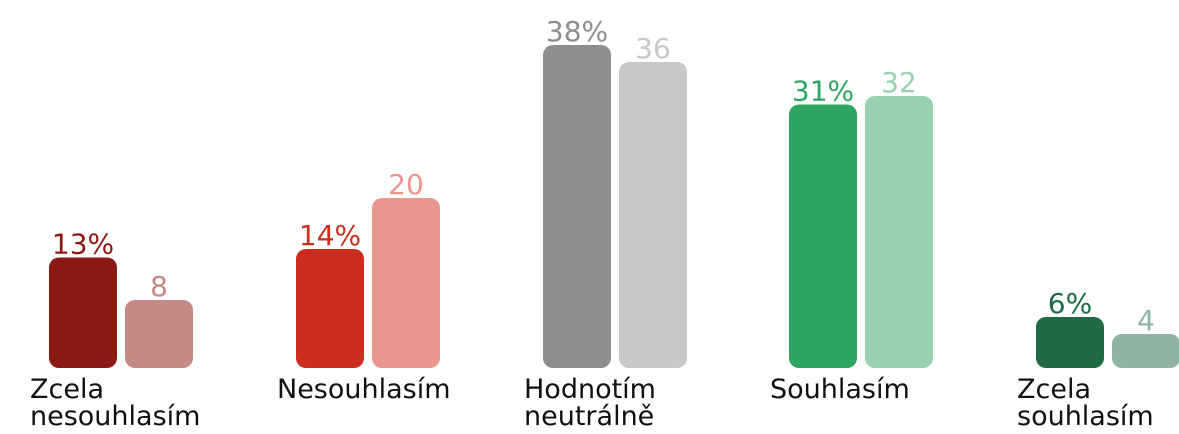 The height and width of the screenshot is (434, 1179). I want to click on category-label-4-line-0: Zcela, so click(1054, 389).